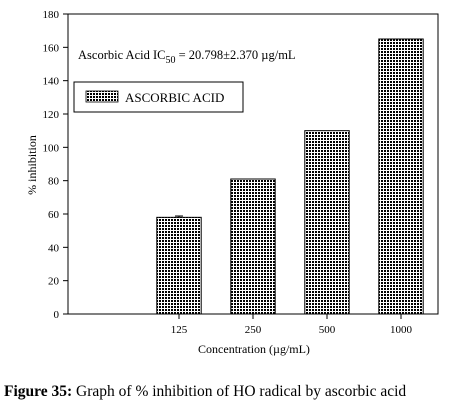  I want to click on y-tick-label: 180, so click(51, 15).